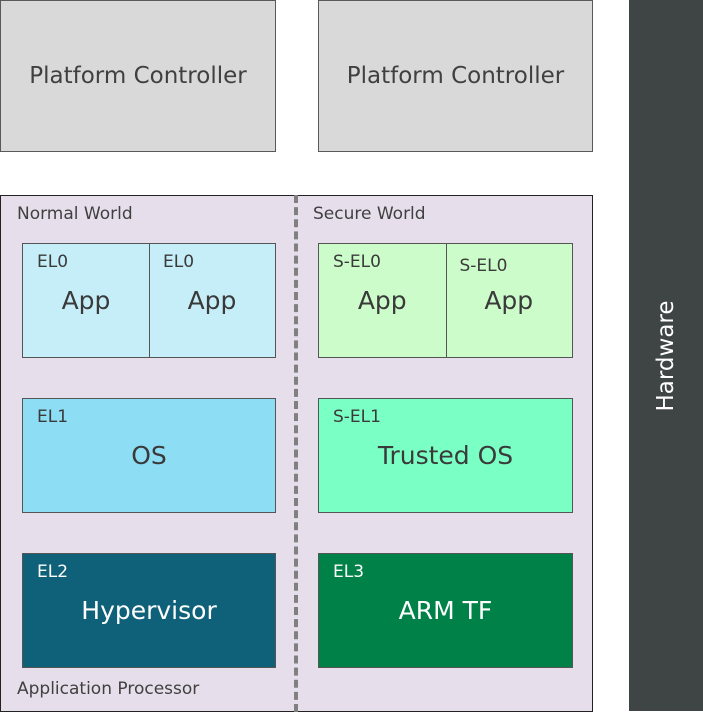  I want to click on el1-os: EL1 OS, so click(149, 455).